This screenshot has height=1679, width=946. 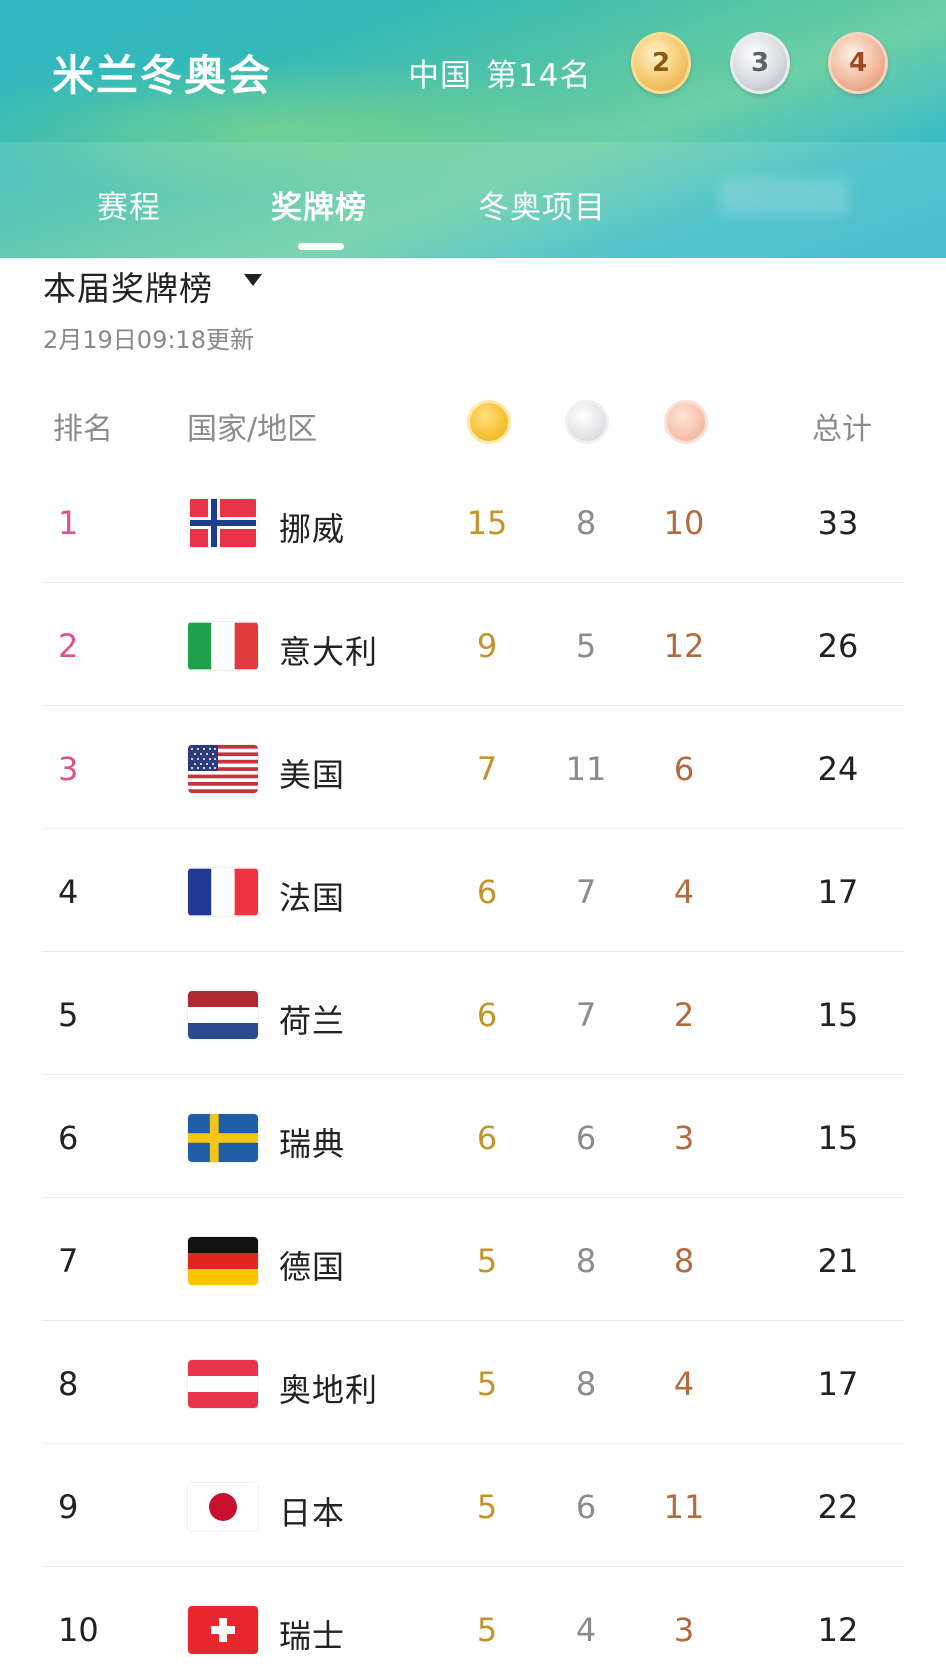 I want to click on table-row: 5 荷兰 6 7 2 15, so click(x=473, y=1013).